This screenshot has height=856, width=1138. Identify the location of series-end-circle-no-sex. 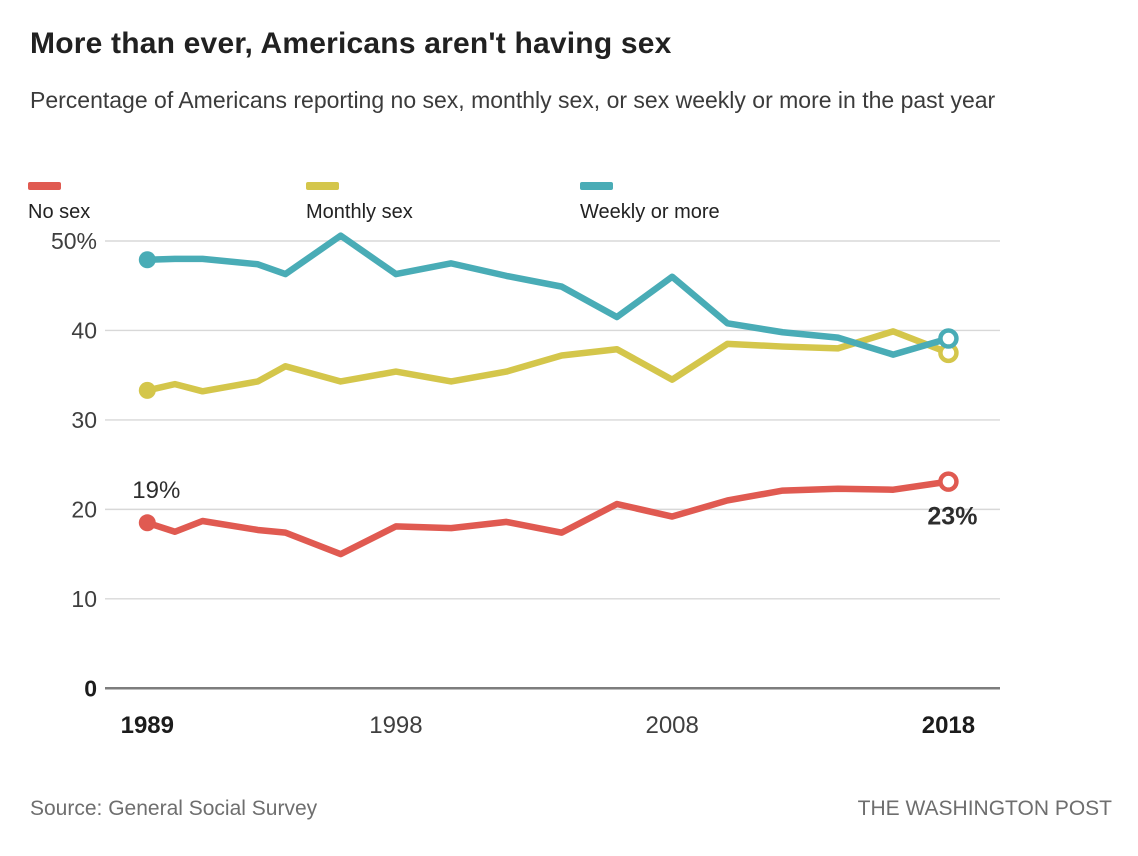
(948, 481).